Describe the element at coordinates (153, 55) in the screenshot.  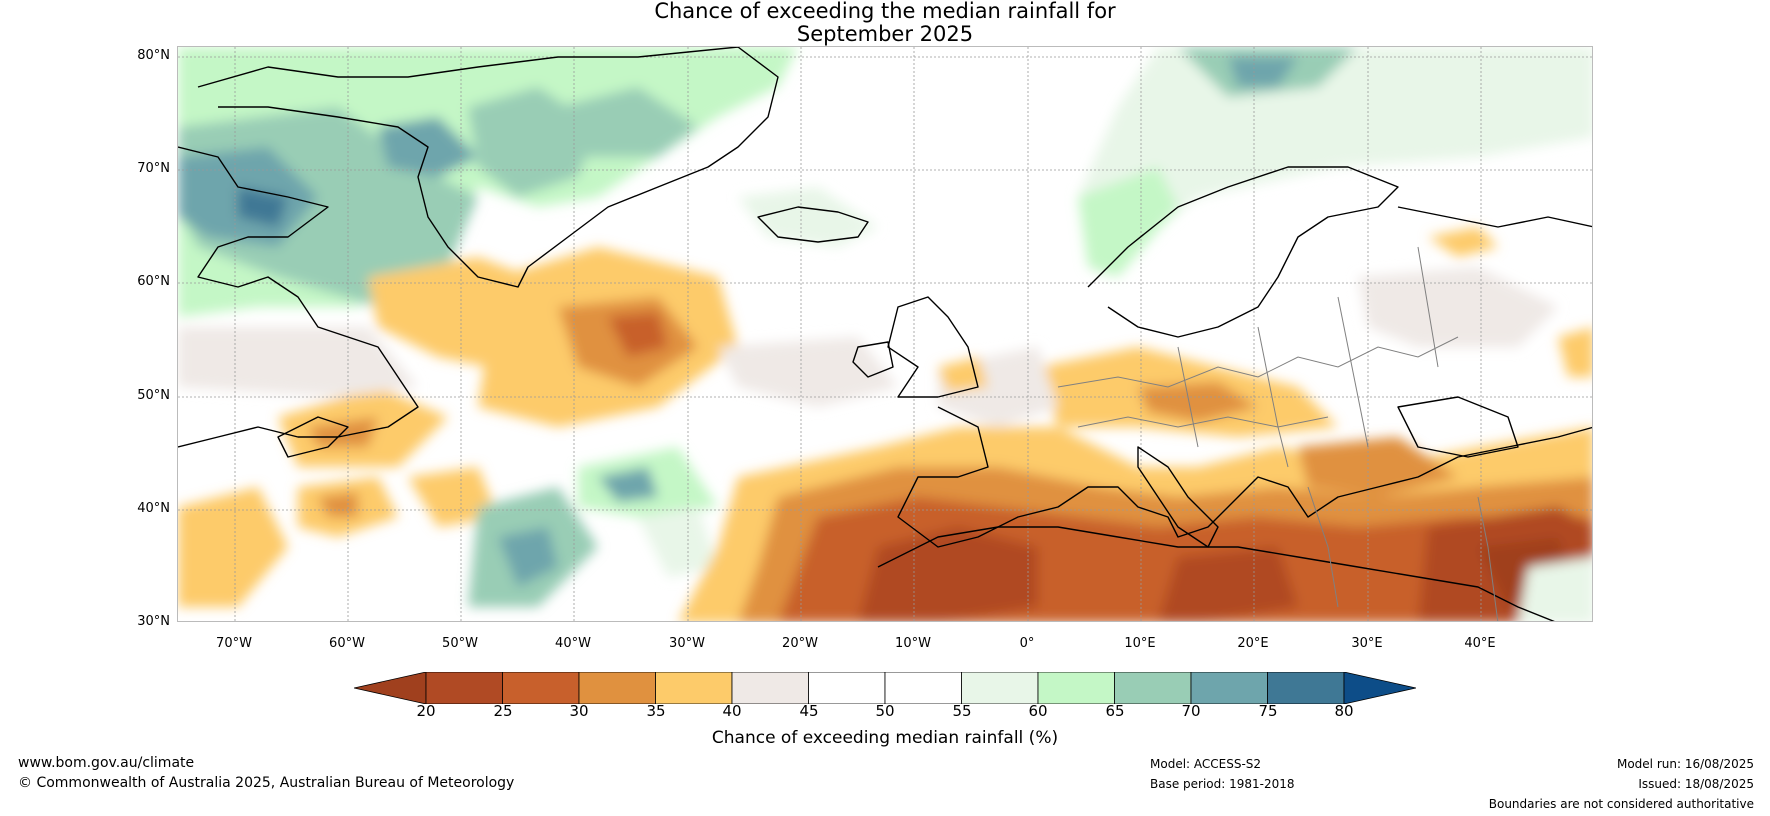
I see `lat-label-80n: 80°N` at that location.